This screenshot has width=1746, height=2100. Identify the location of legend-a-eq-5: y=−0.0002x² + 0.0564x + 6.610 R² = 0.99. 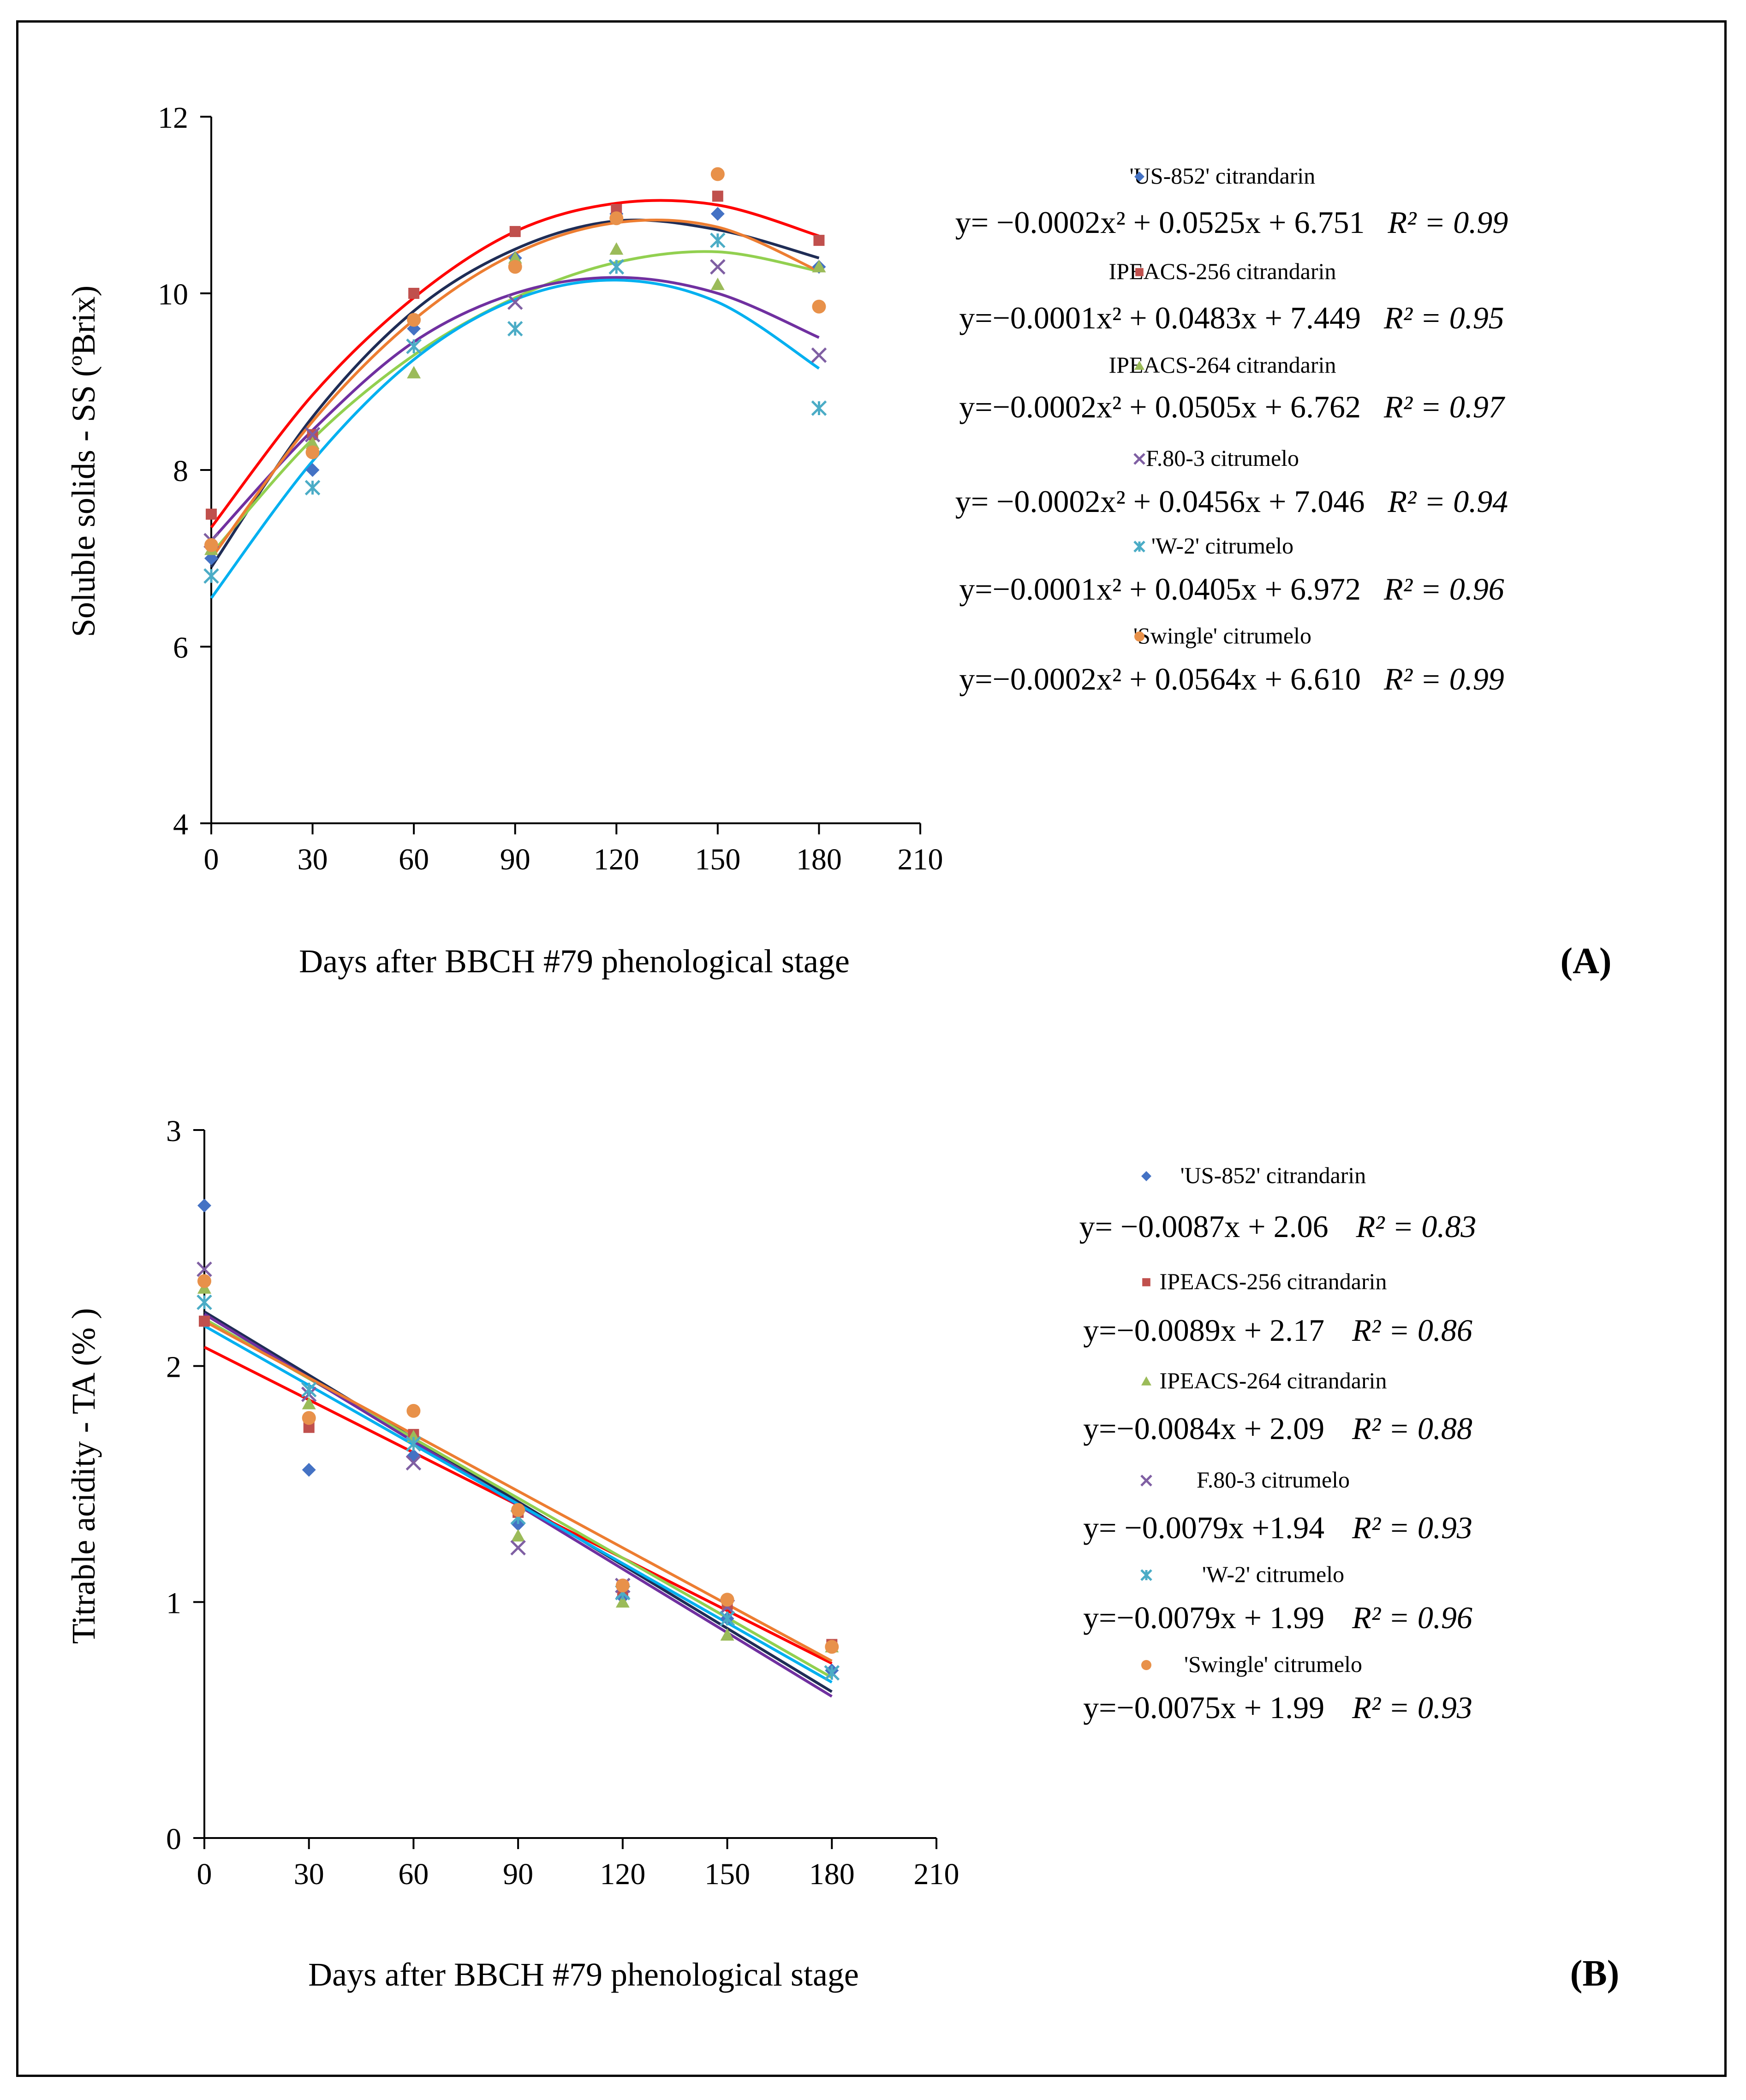
(1231, 678).